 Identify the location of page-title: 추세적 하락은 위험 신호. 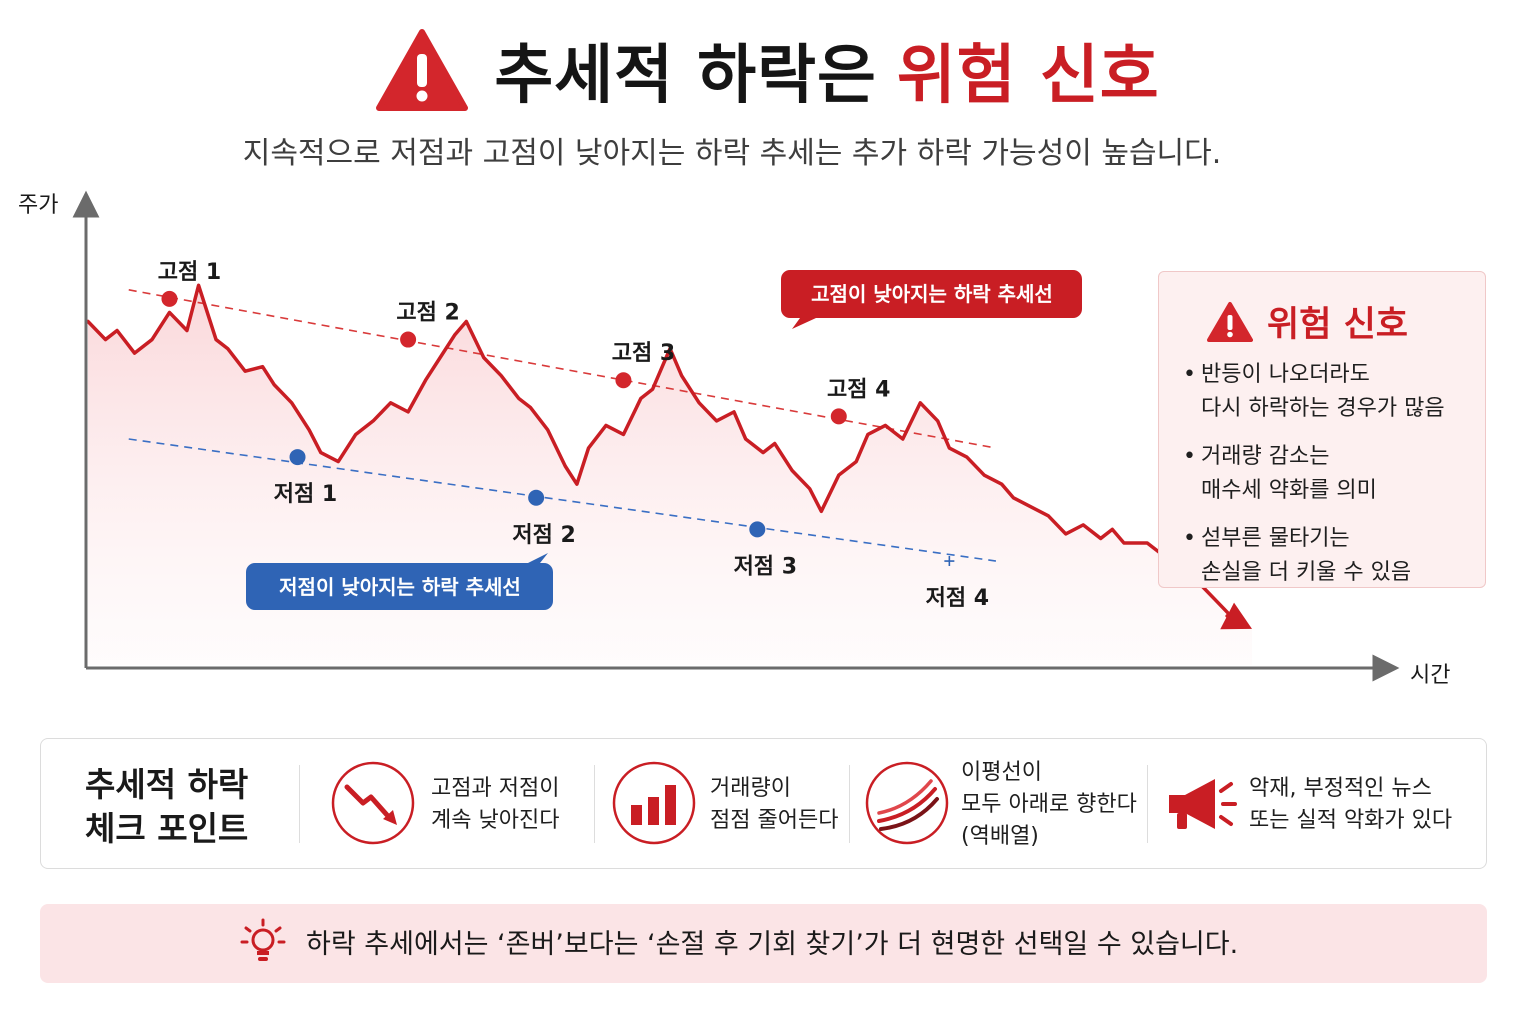
(768, 70).